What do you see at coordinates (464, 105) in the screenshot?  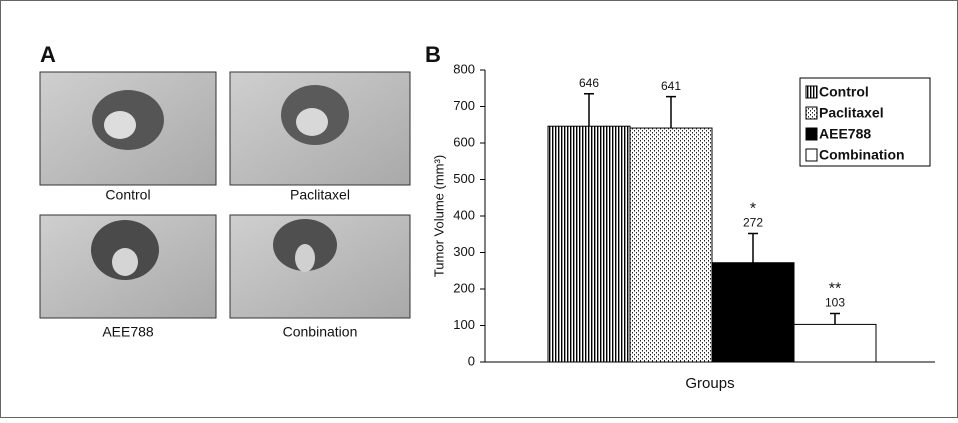 I see `y-tick-label: 700` at bounding box center [464, 105].